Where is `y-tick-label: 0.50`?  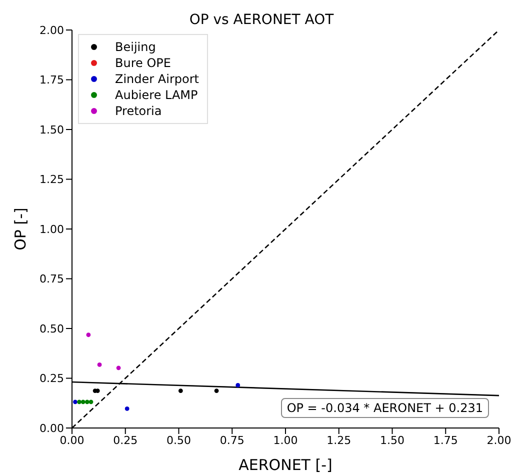 y-tick-label: 0.50 is located at coordinates (52, 329).